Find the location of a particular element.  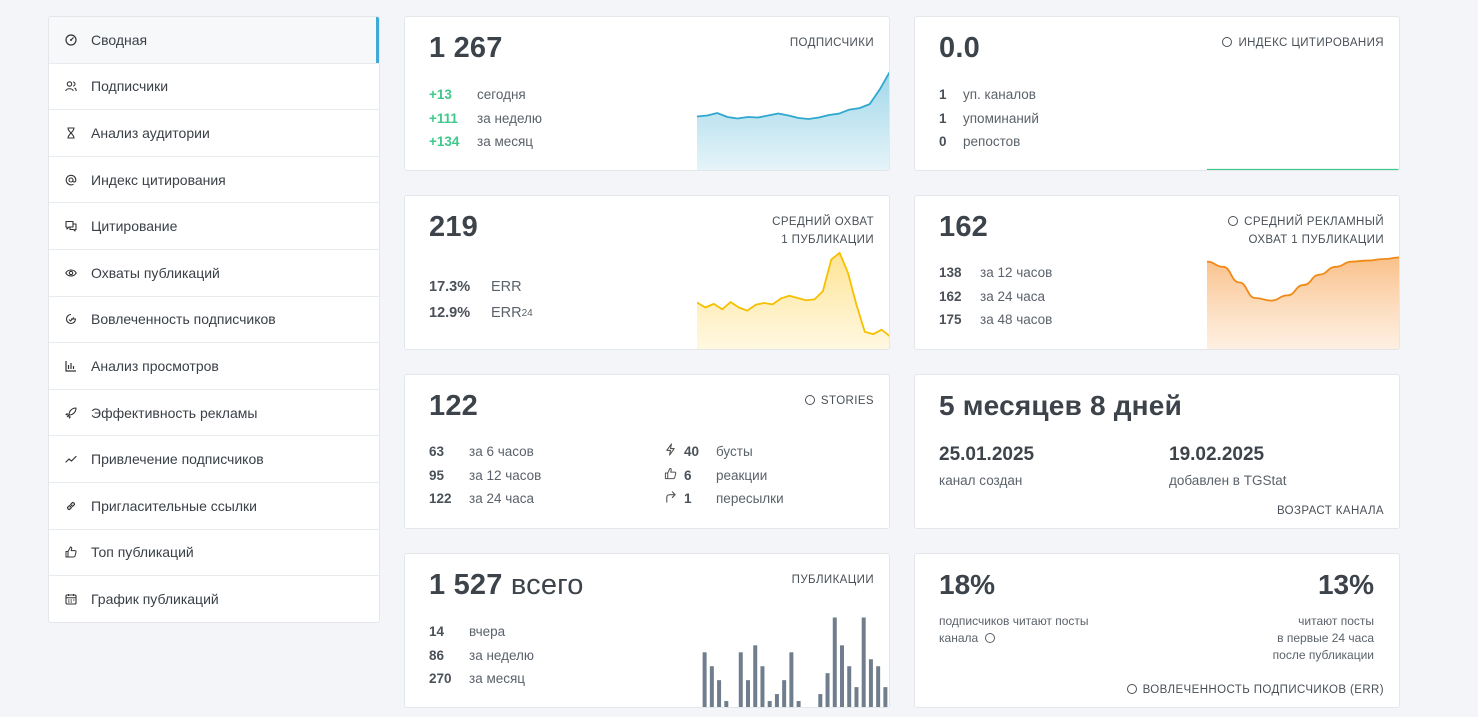

sidebar-item: Цитирование is located at coordinates (214, 226).